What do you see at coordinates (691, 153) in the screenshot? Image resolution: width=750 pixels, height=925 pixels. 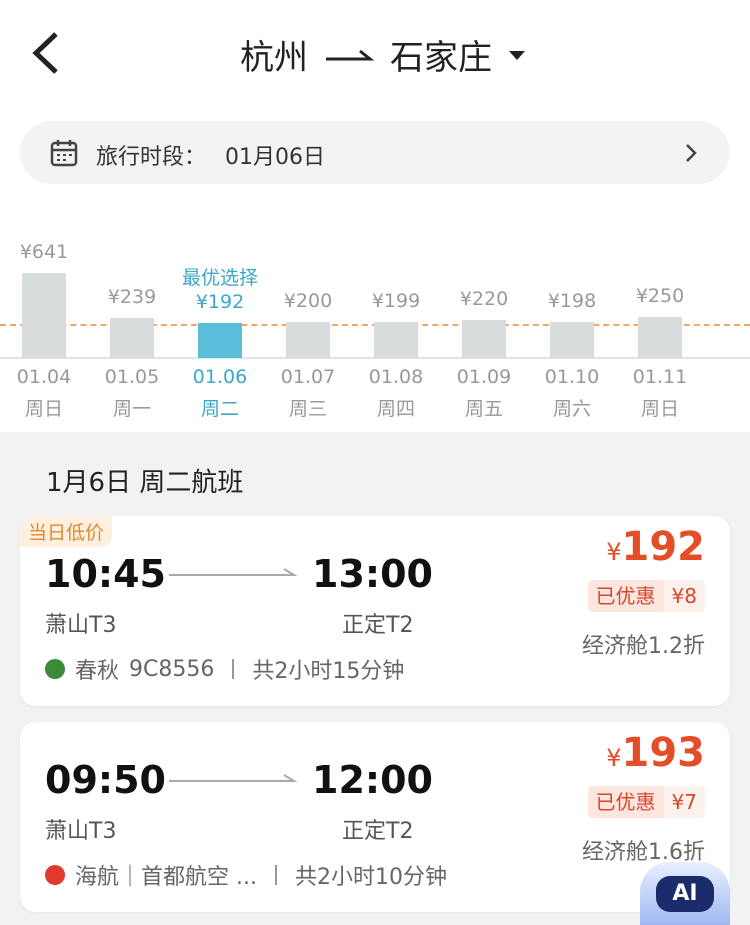 I see `chevron` at bounding box center [691, 153].